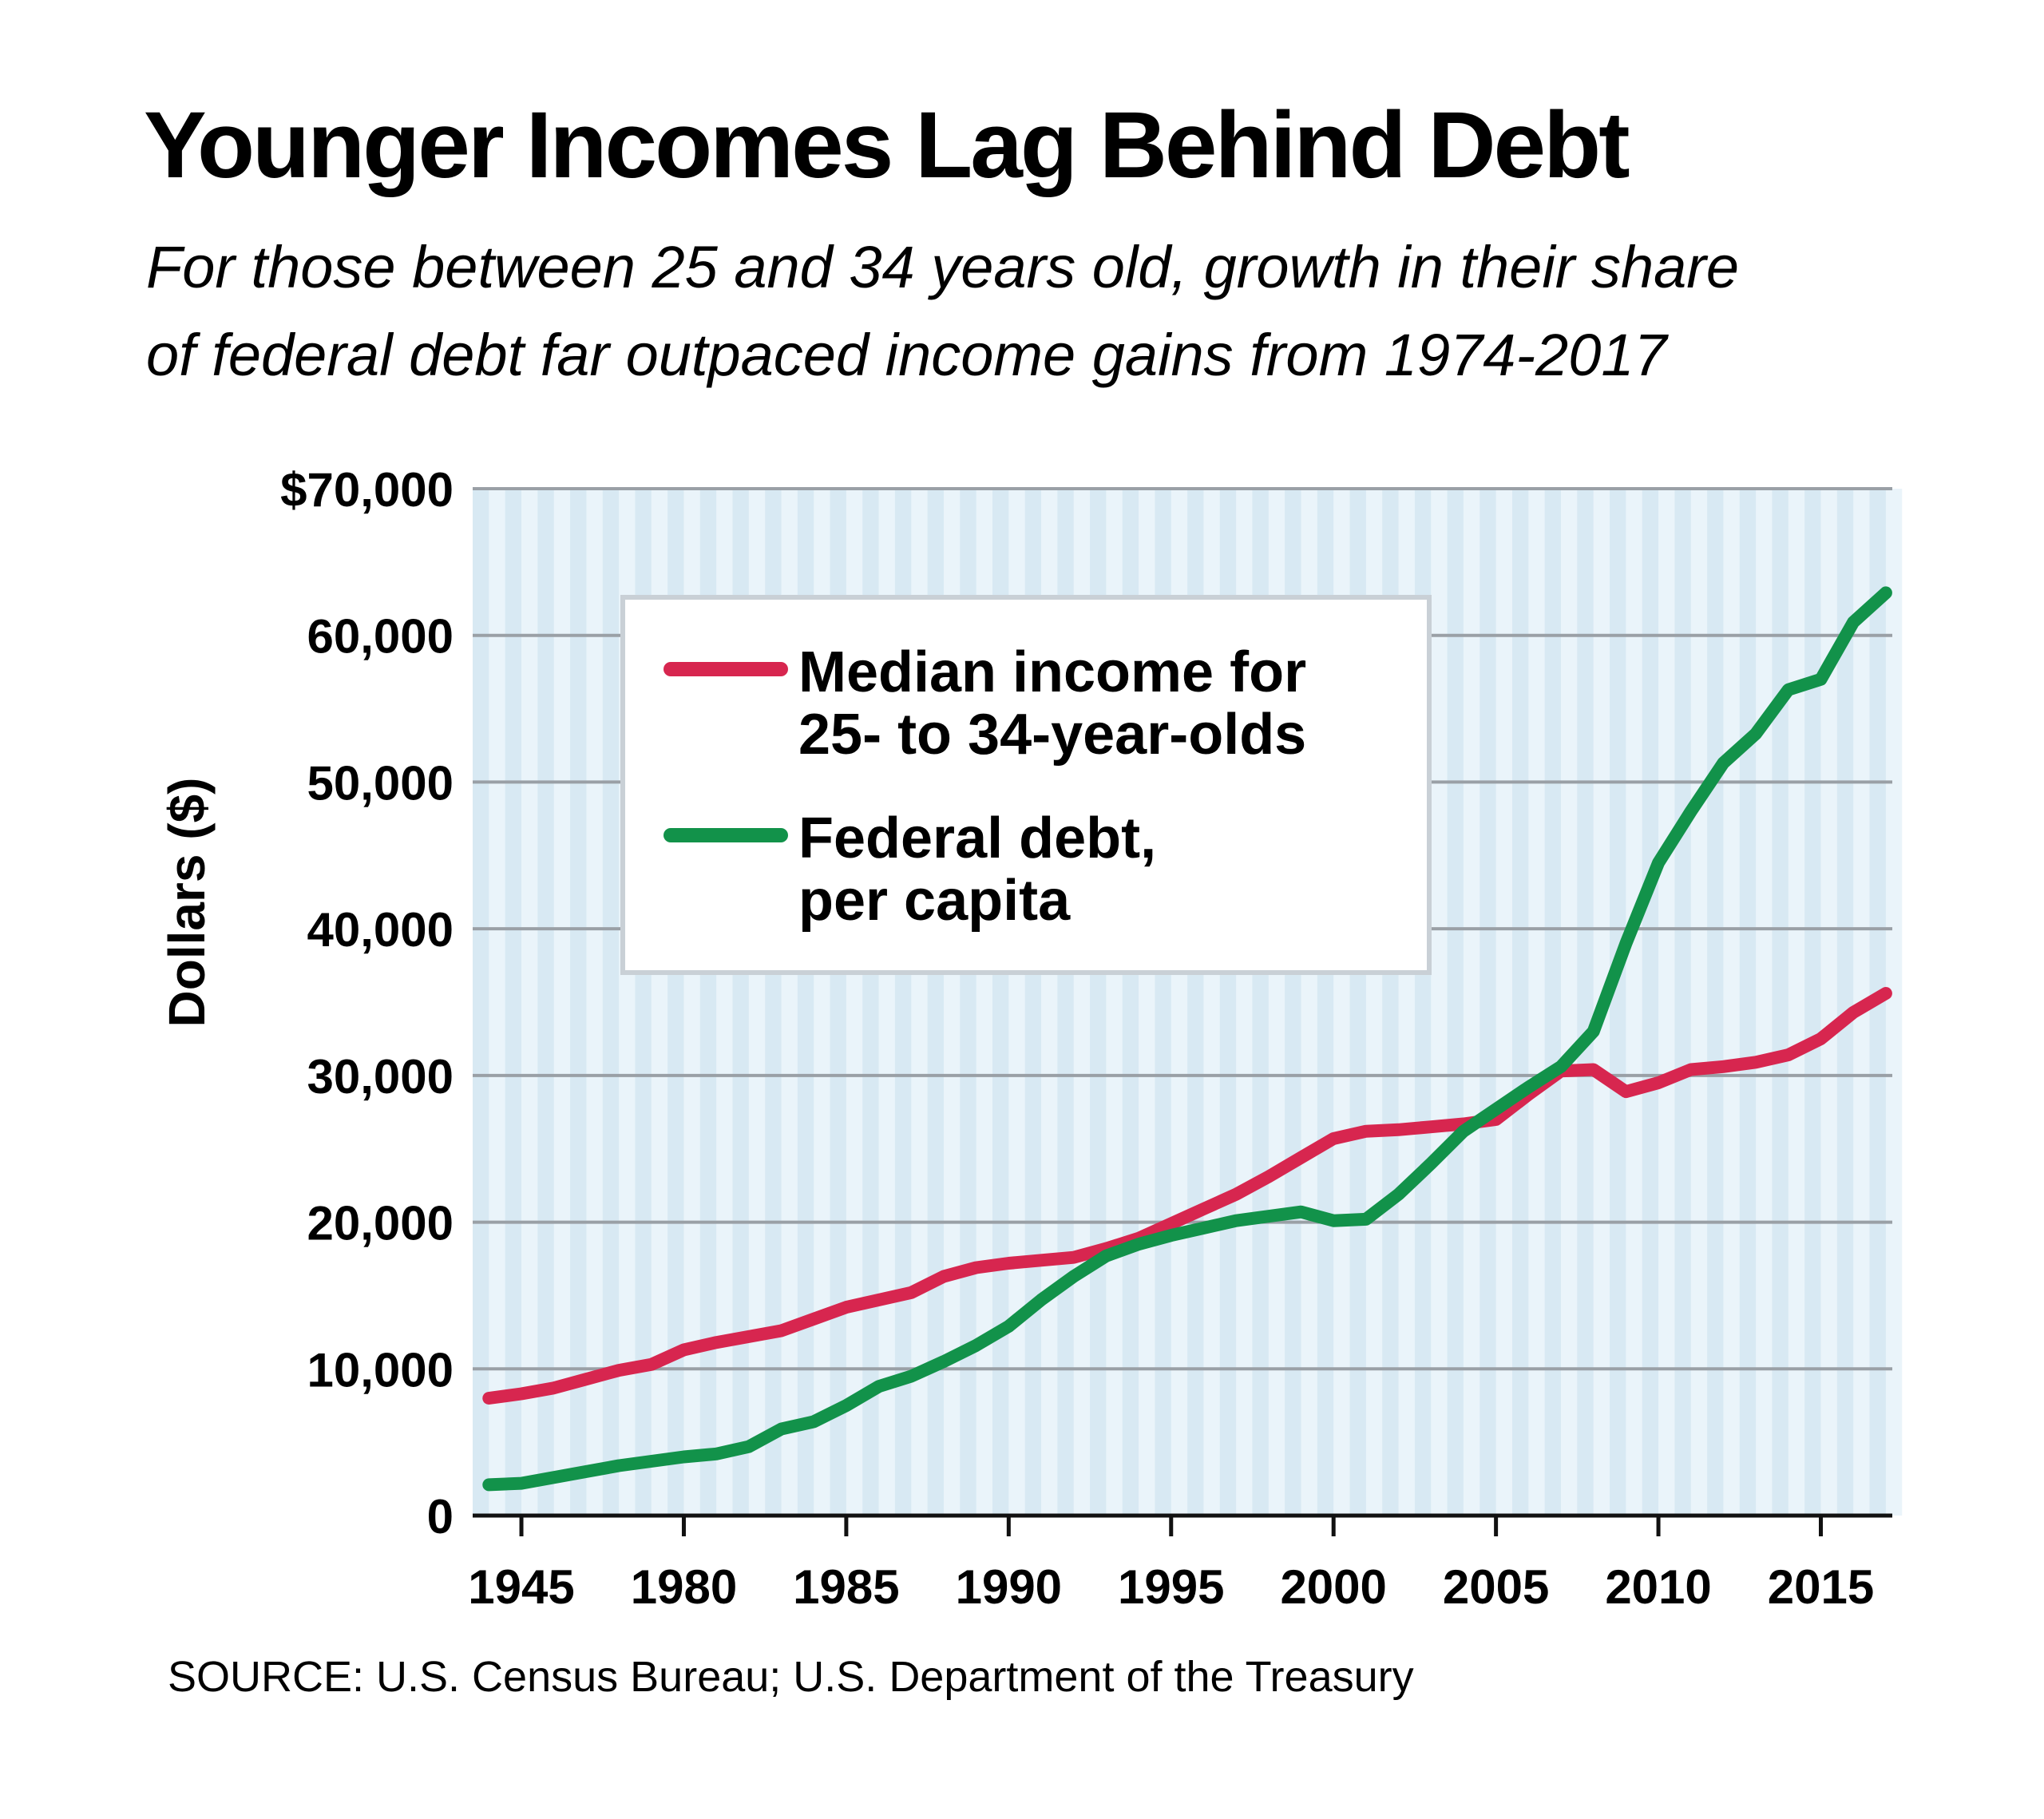  Describe the element at coordinates (1171, 1587) in the screenshot. I see `x-tick-label: 1995` at that location.